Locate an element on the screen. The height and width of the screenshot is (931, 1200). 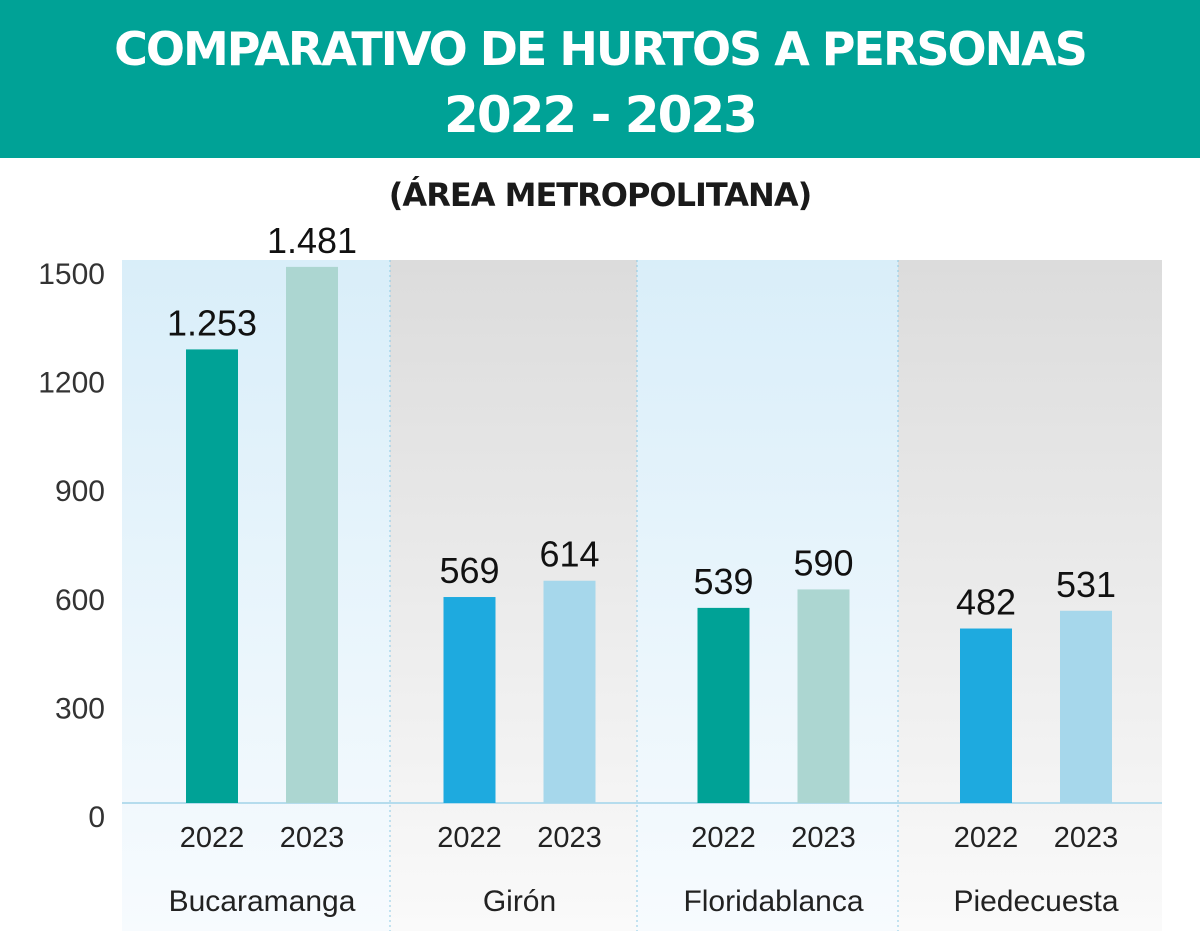
y-tick-label: 900 is located at coordinates (80, 491).